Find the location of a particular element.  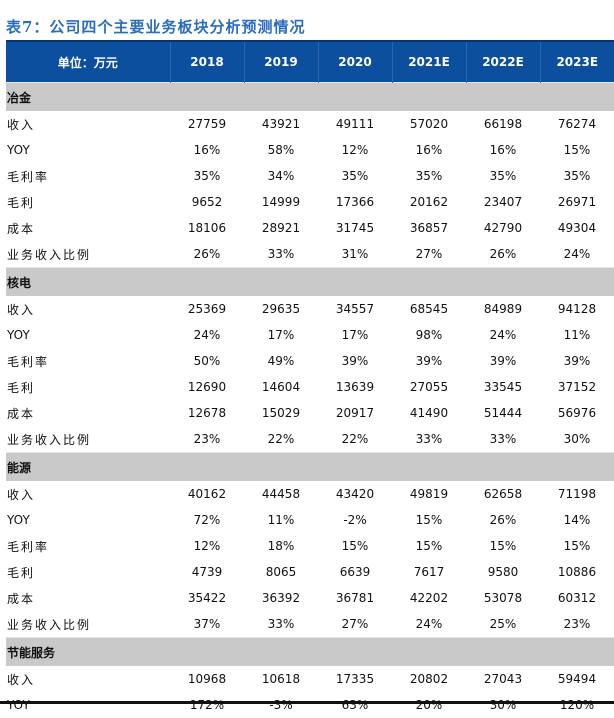

table-cell: 11% is located at coordinates (281, 520).